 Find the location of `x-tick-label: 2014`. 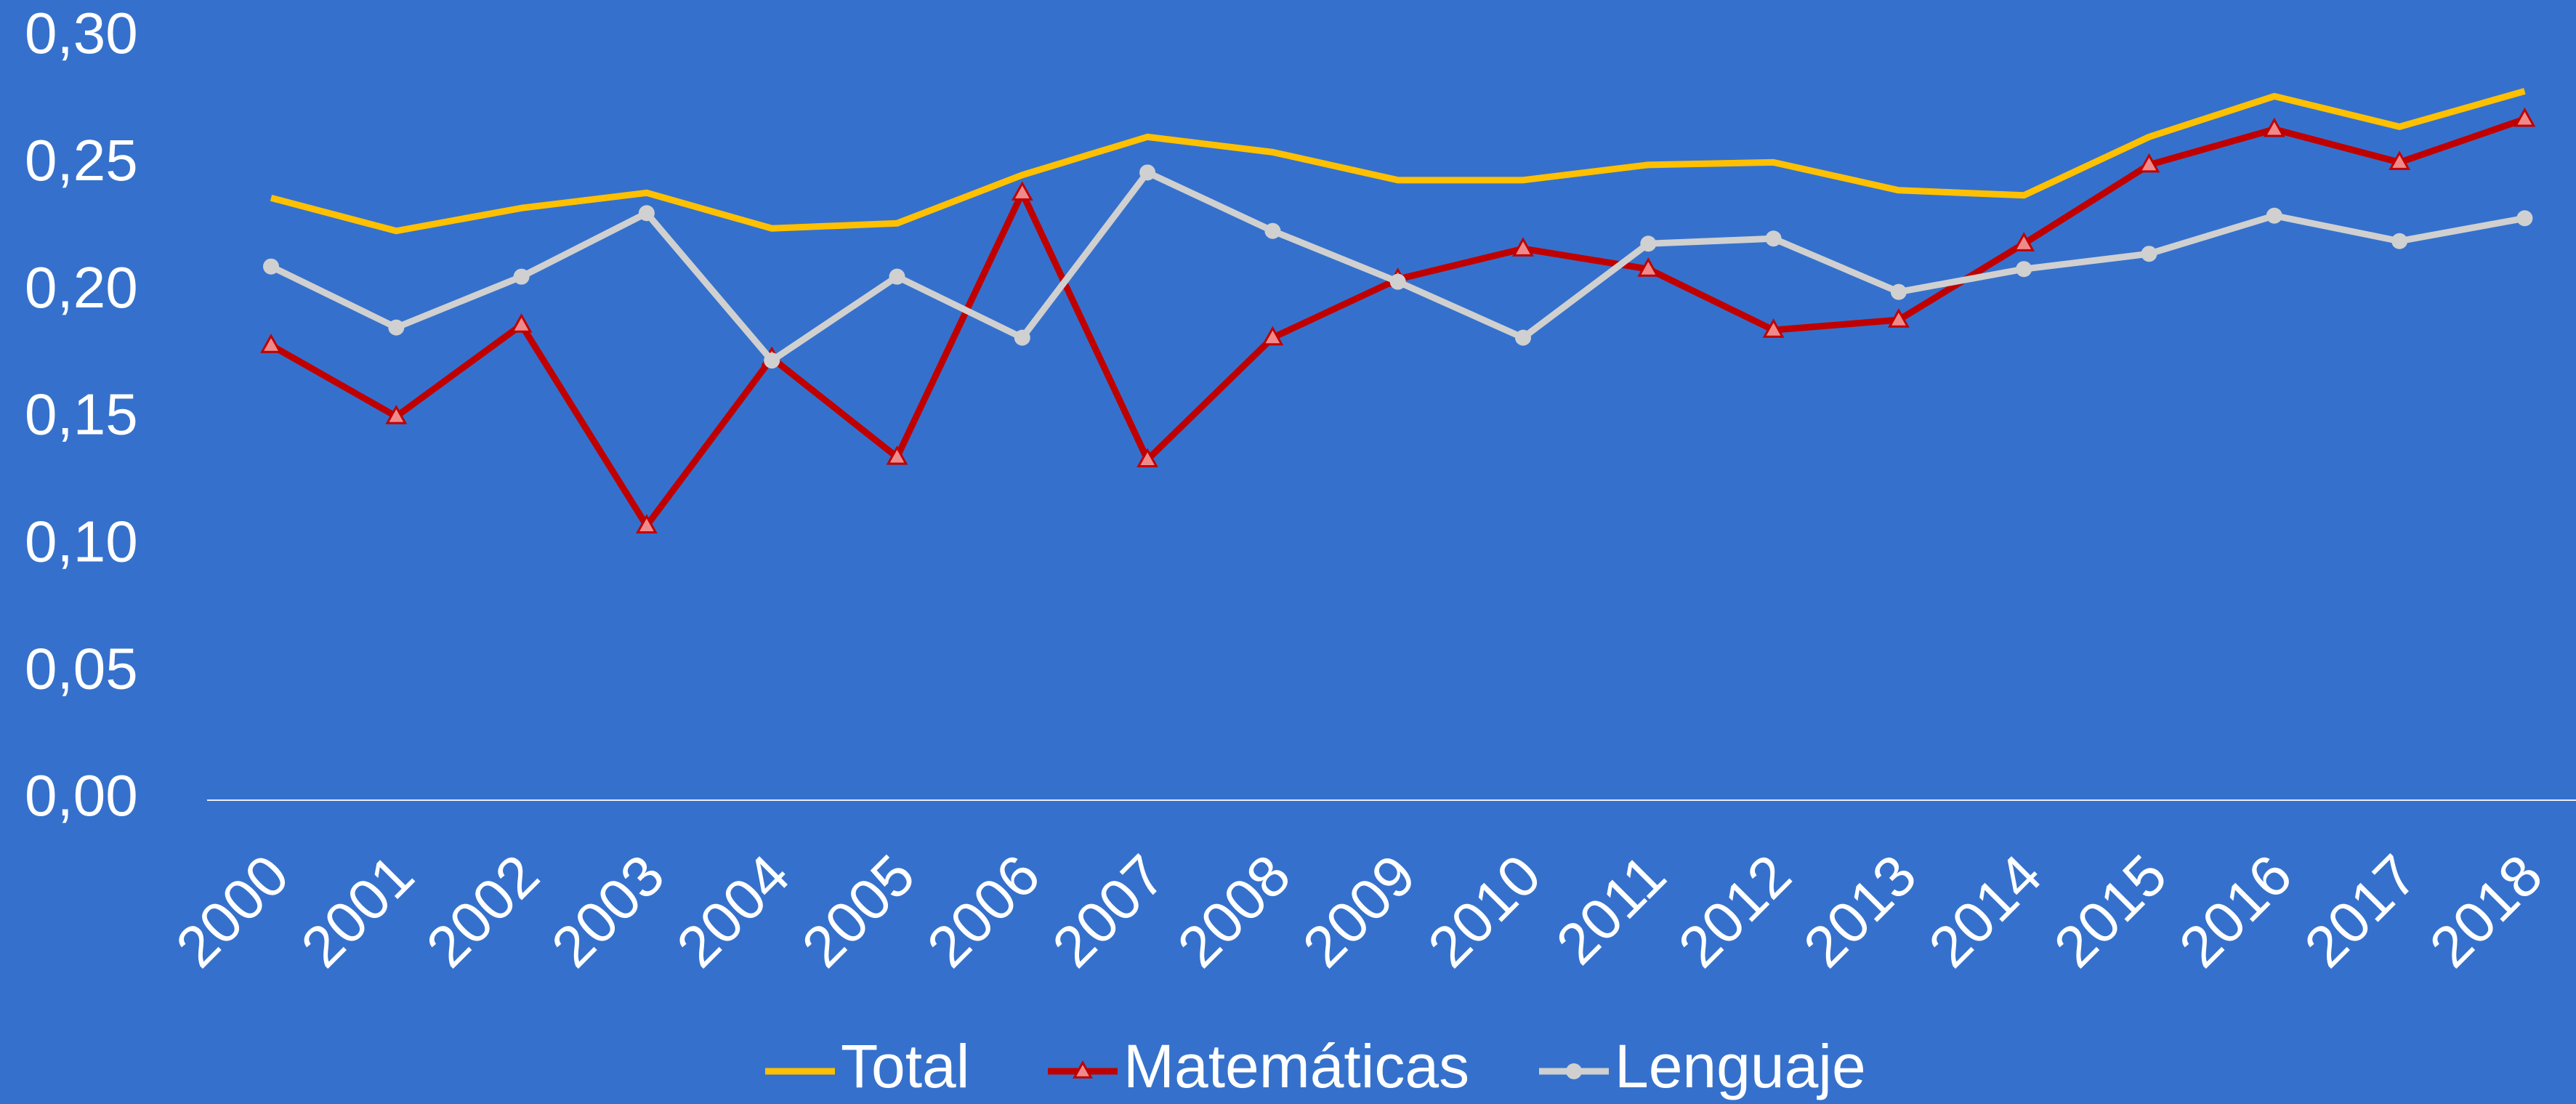

x-tick-label: 2014 is located at coordinates (1985, 911).